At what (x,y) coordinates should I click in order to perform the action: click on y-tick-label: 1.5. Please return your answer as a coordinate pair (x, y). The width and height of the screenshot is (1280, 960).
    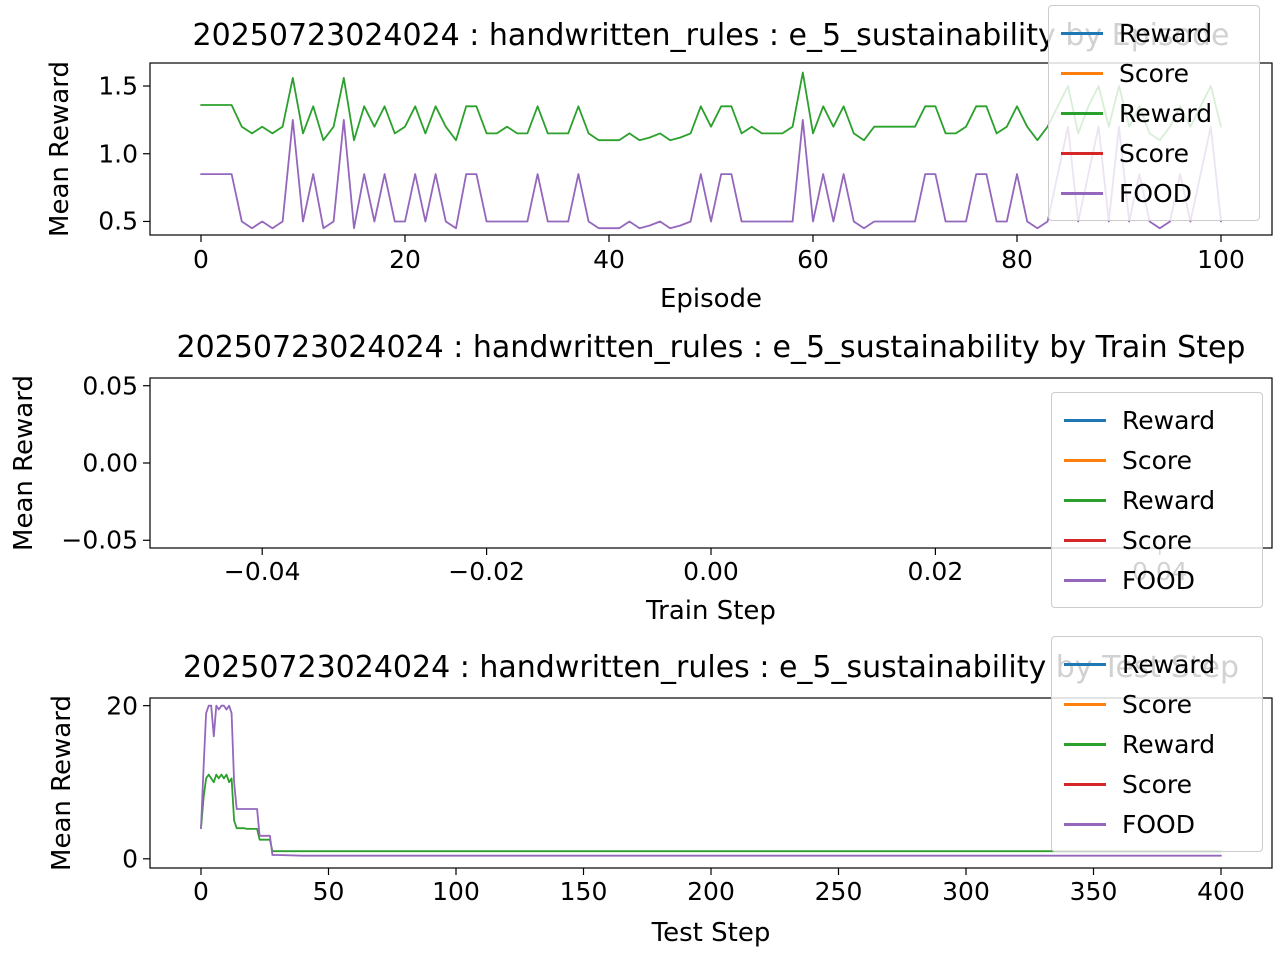
    Looking at the image, I should click on (118, 86).